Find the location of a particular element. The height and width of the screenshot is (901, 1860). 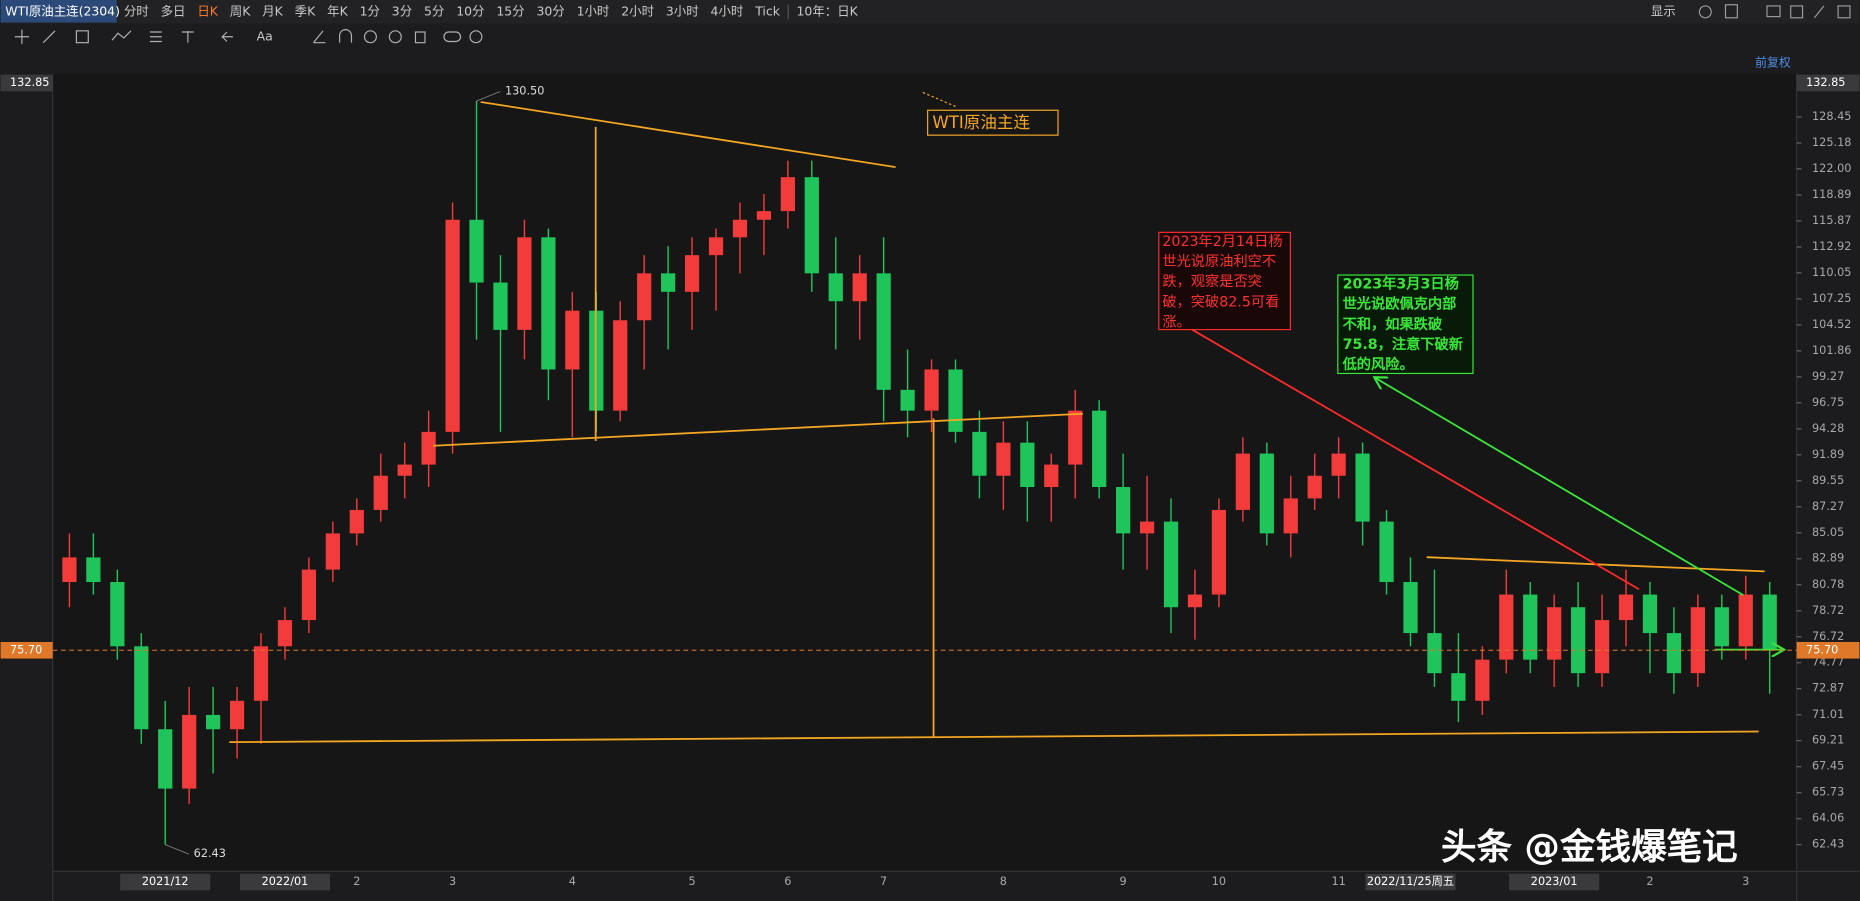

x-tick-label: 4 is located at coordinates (572, 881).